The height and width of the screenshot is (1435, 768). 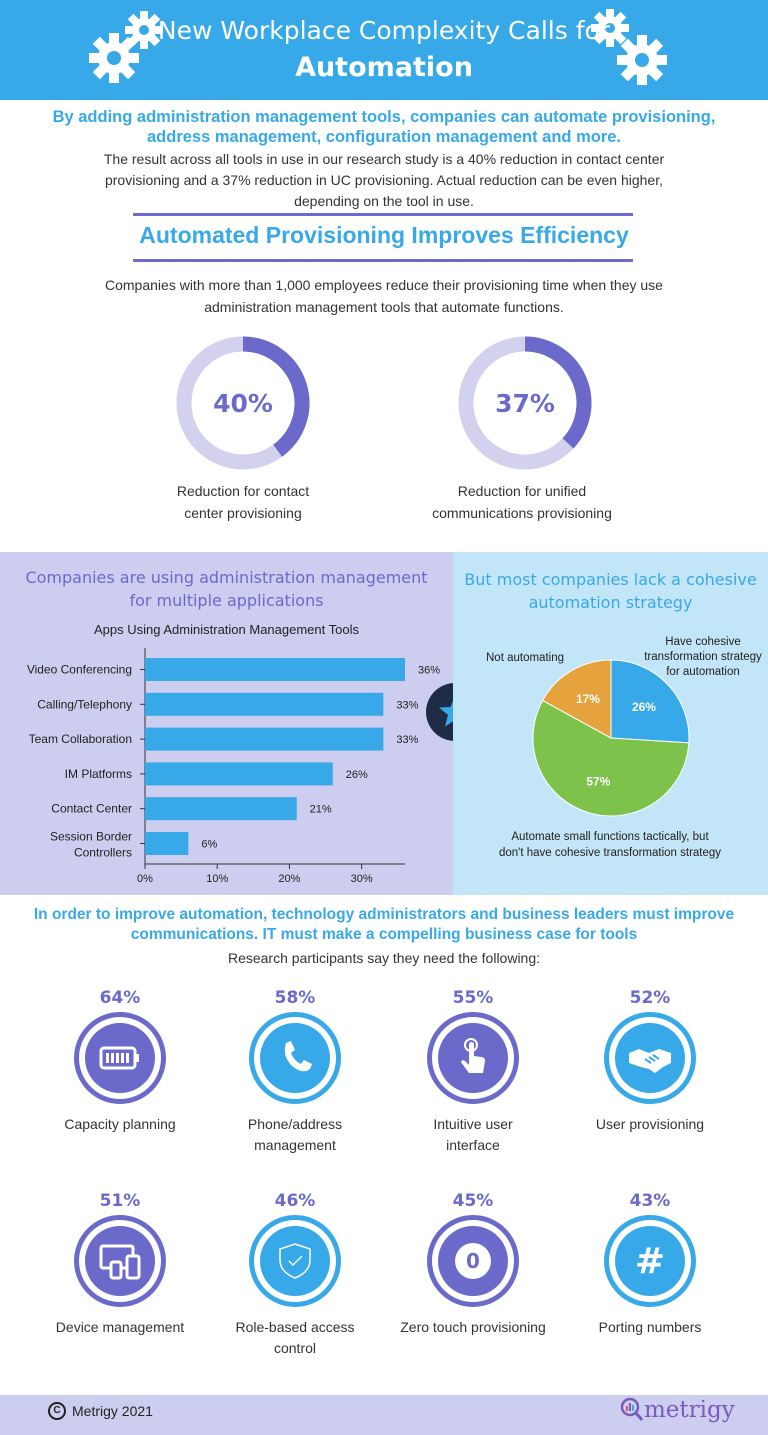 I want to click on need-label-line1: Zero touch provisioning, so click(x=473, y=1327).